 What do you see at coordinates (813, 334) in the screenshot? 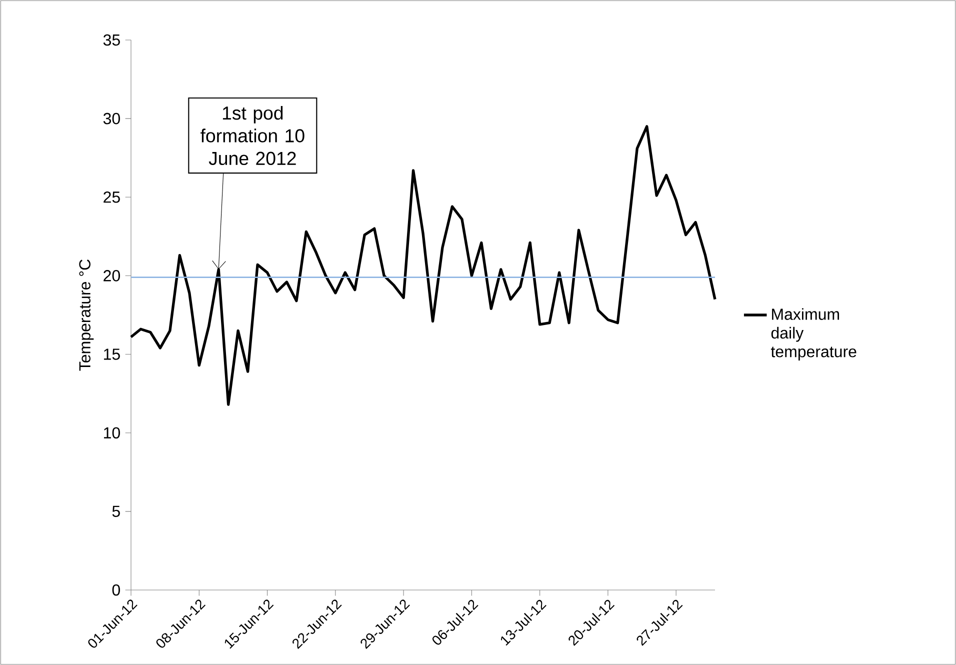
I see `legend-label: Maximum daily temperature` at bounding box center [813, 334].